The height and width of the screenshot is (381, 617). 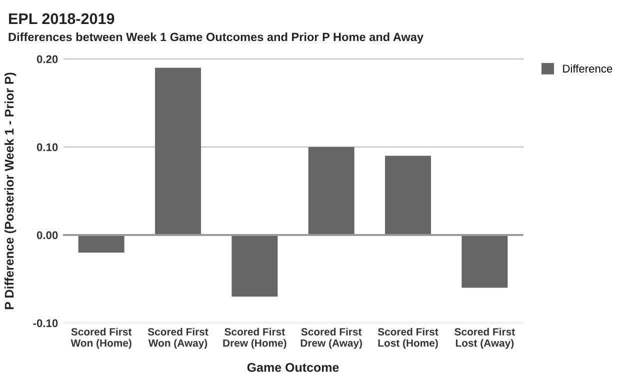 I want to click on y-axis-title: P Difference (Posterior Week 1 - Prior P), so click(x=10, y=191).